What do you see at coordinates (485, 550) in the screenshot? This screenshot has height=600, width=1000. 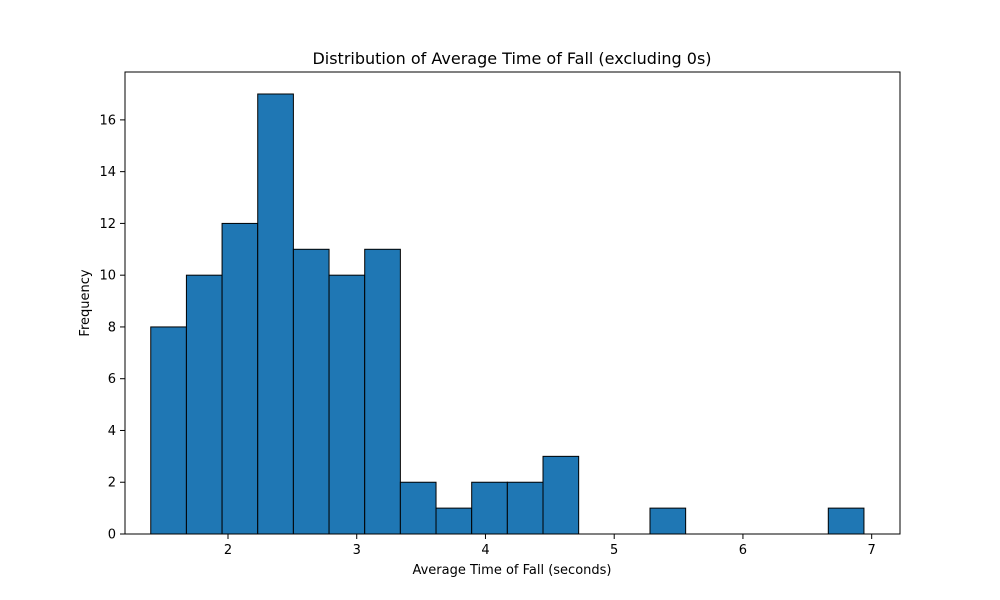 I see `x-tick-label: 4` at bounding box center [485, 550].